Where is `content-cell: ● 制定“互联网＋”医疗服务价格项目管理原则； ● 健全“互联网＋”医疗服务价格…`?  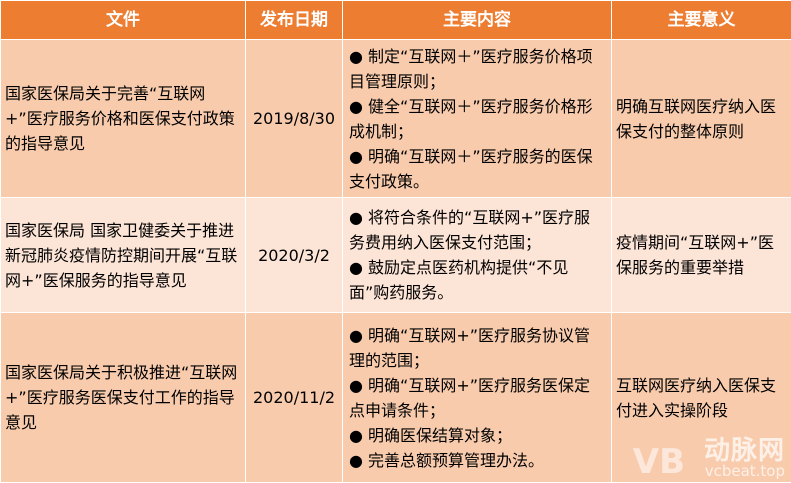
content-cell: ● 制定“互联网＋”医疗服务价格项目管理原则； ● 健全“互联网＋”医疗服务价格… is located at coordinates (477, 118).